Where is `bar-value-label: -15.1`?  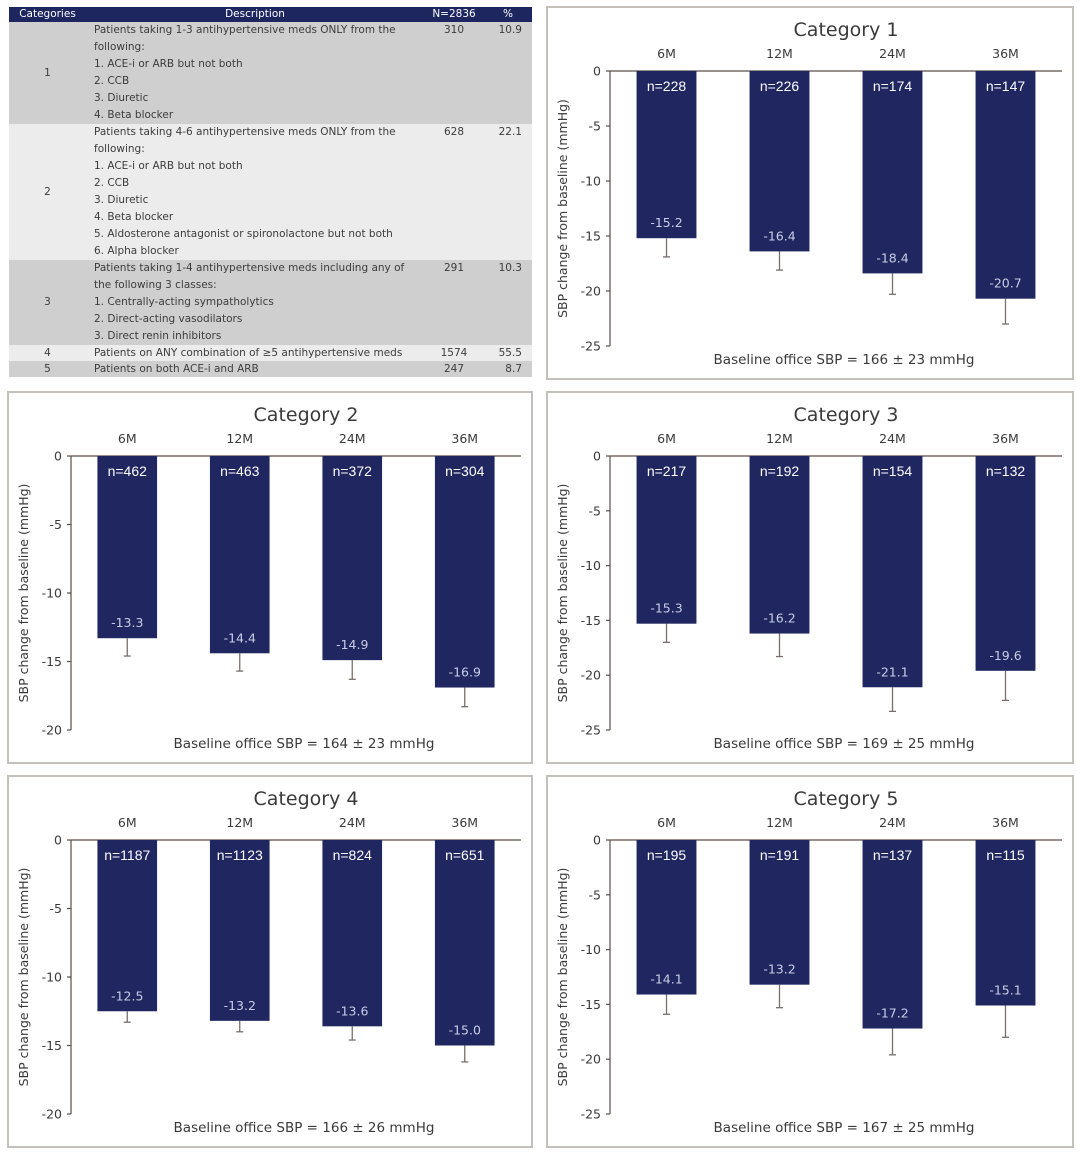 bar-value-label: -15.1 is located at coordinates (1005, 989).